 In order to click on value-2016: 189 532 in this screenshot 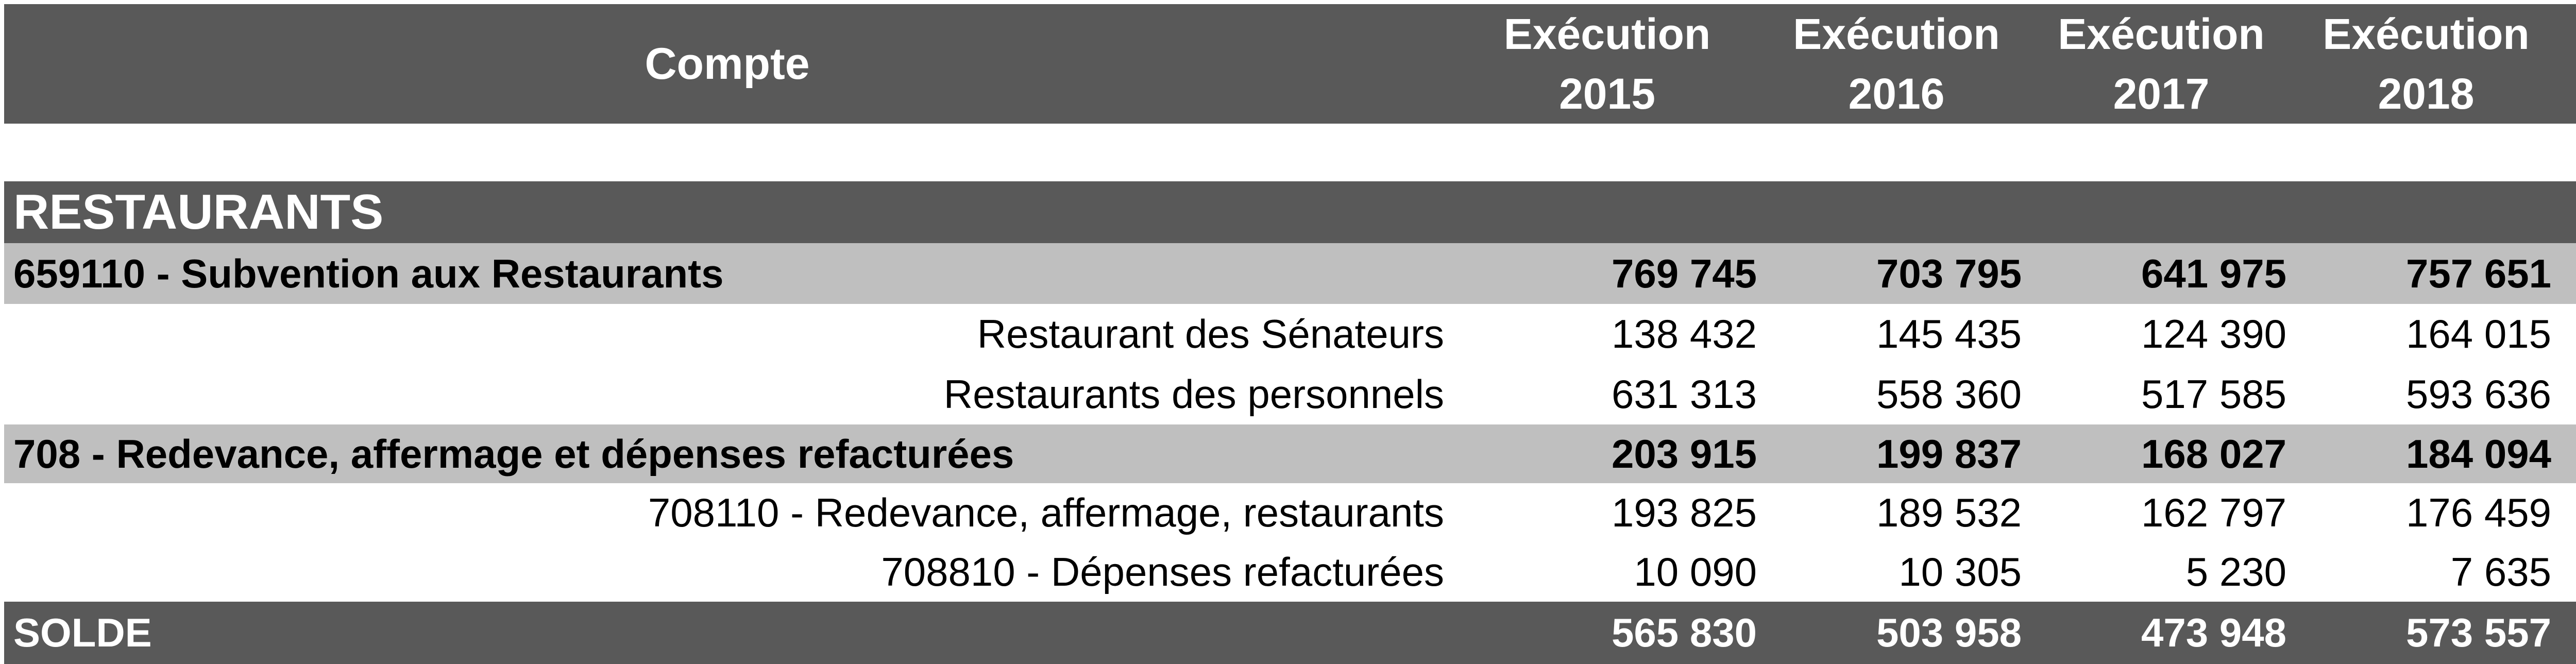, I will do `click(1949, 512)`.